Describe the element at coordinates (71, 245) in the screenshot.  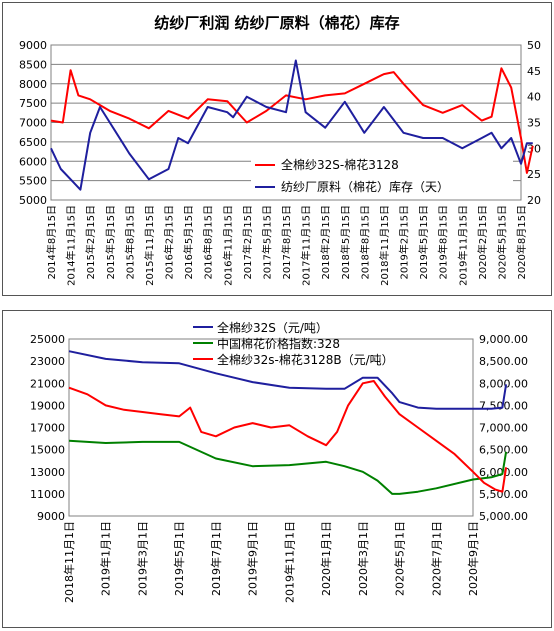
I see `x-tick-label: 2014年11月15日` at that location.